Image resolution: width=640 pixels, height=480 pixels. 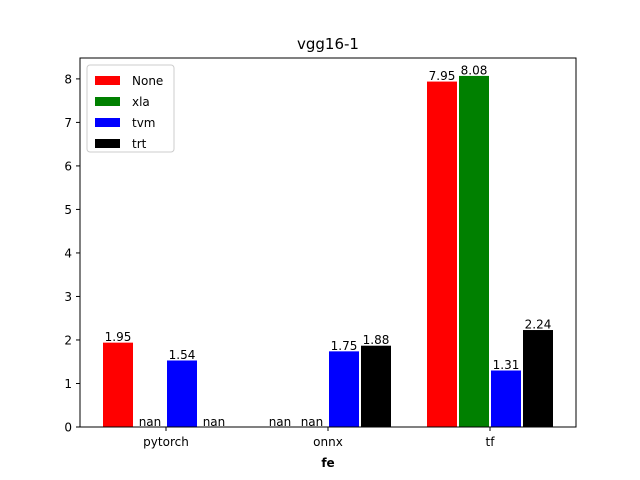 I want to click on y-tick-label: 7, so click(x=68, y=123).